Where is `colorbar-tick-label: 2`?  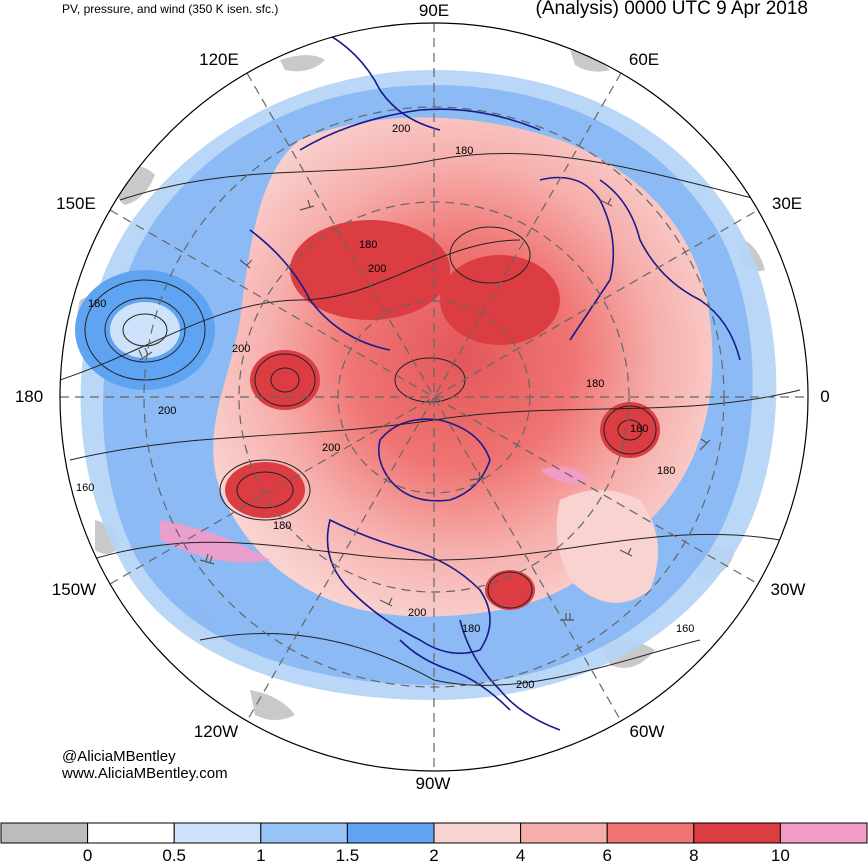
colorbar-tick-label: 2 is located at coordinates (434, 855).